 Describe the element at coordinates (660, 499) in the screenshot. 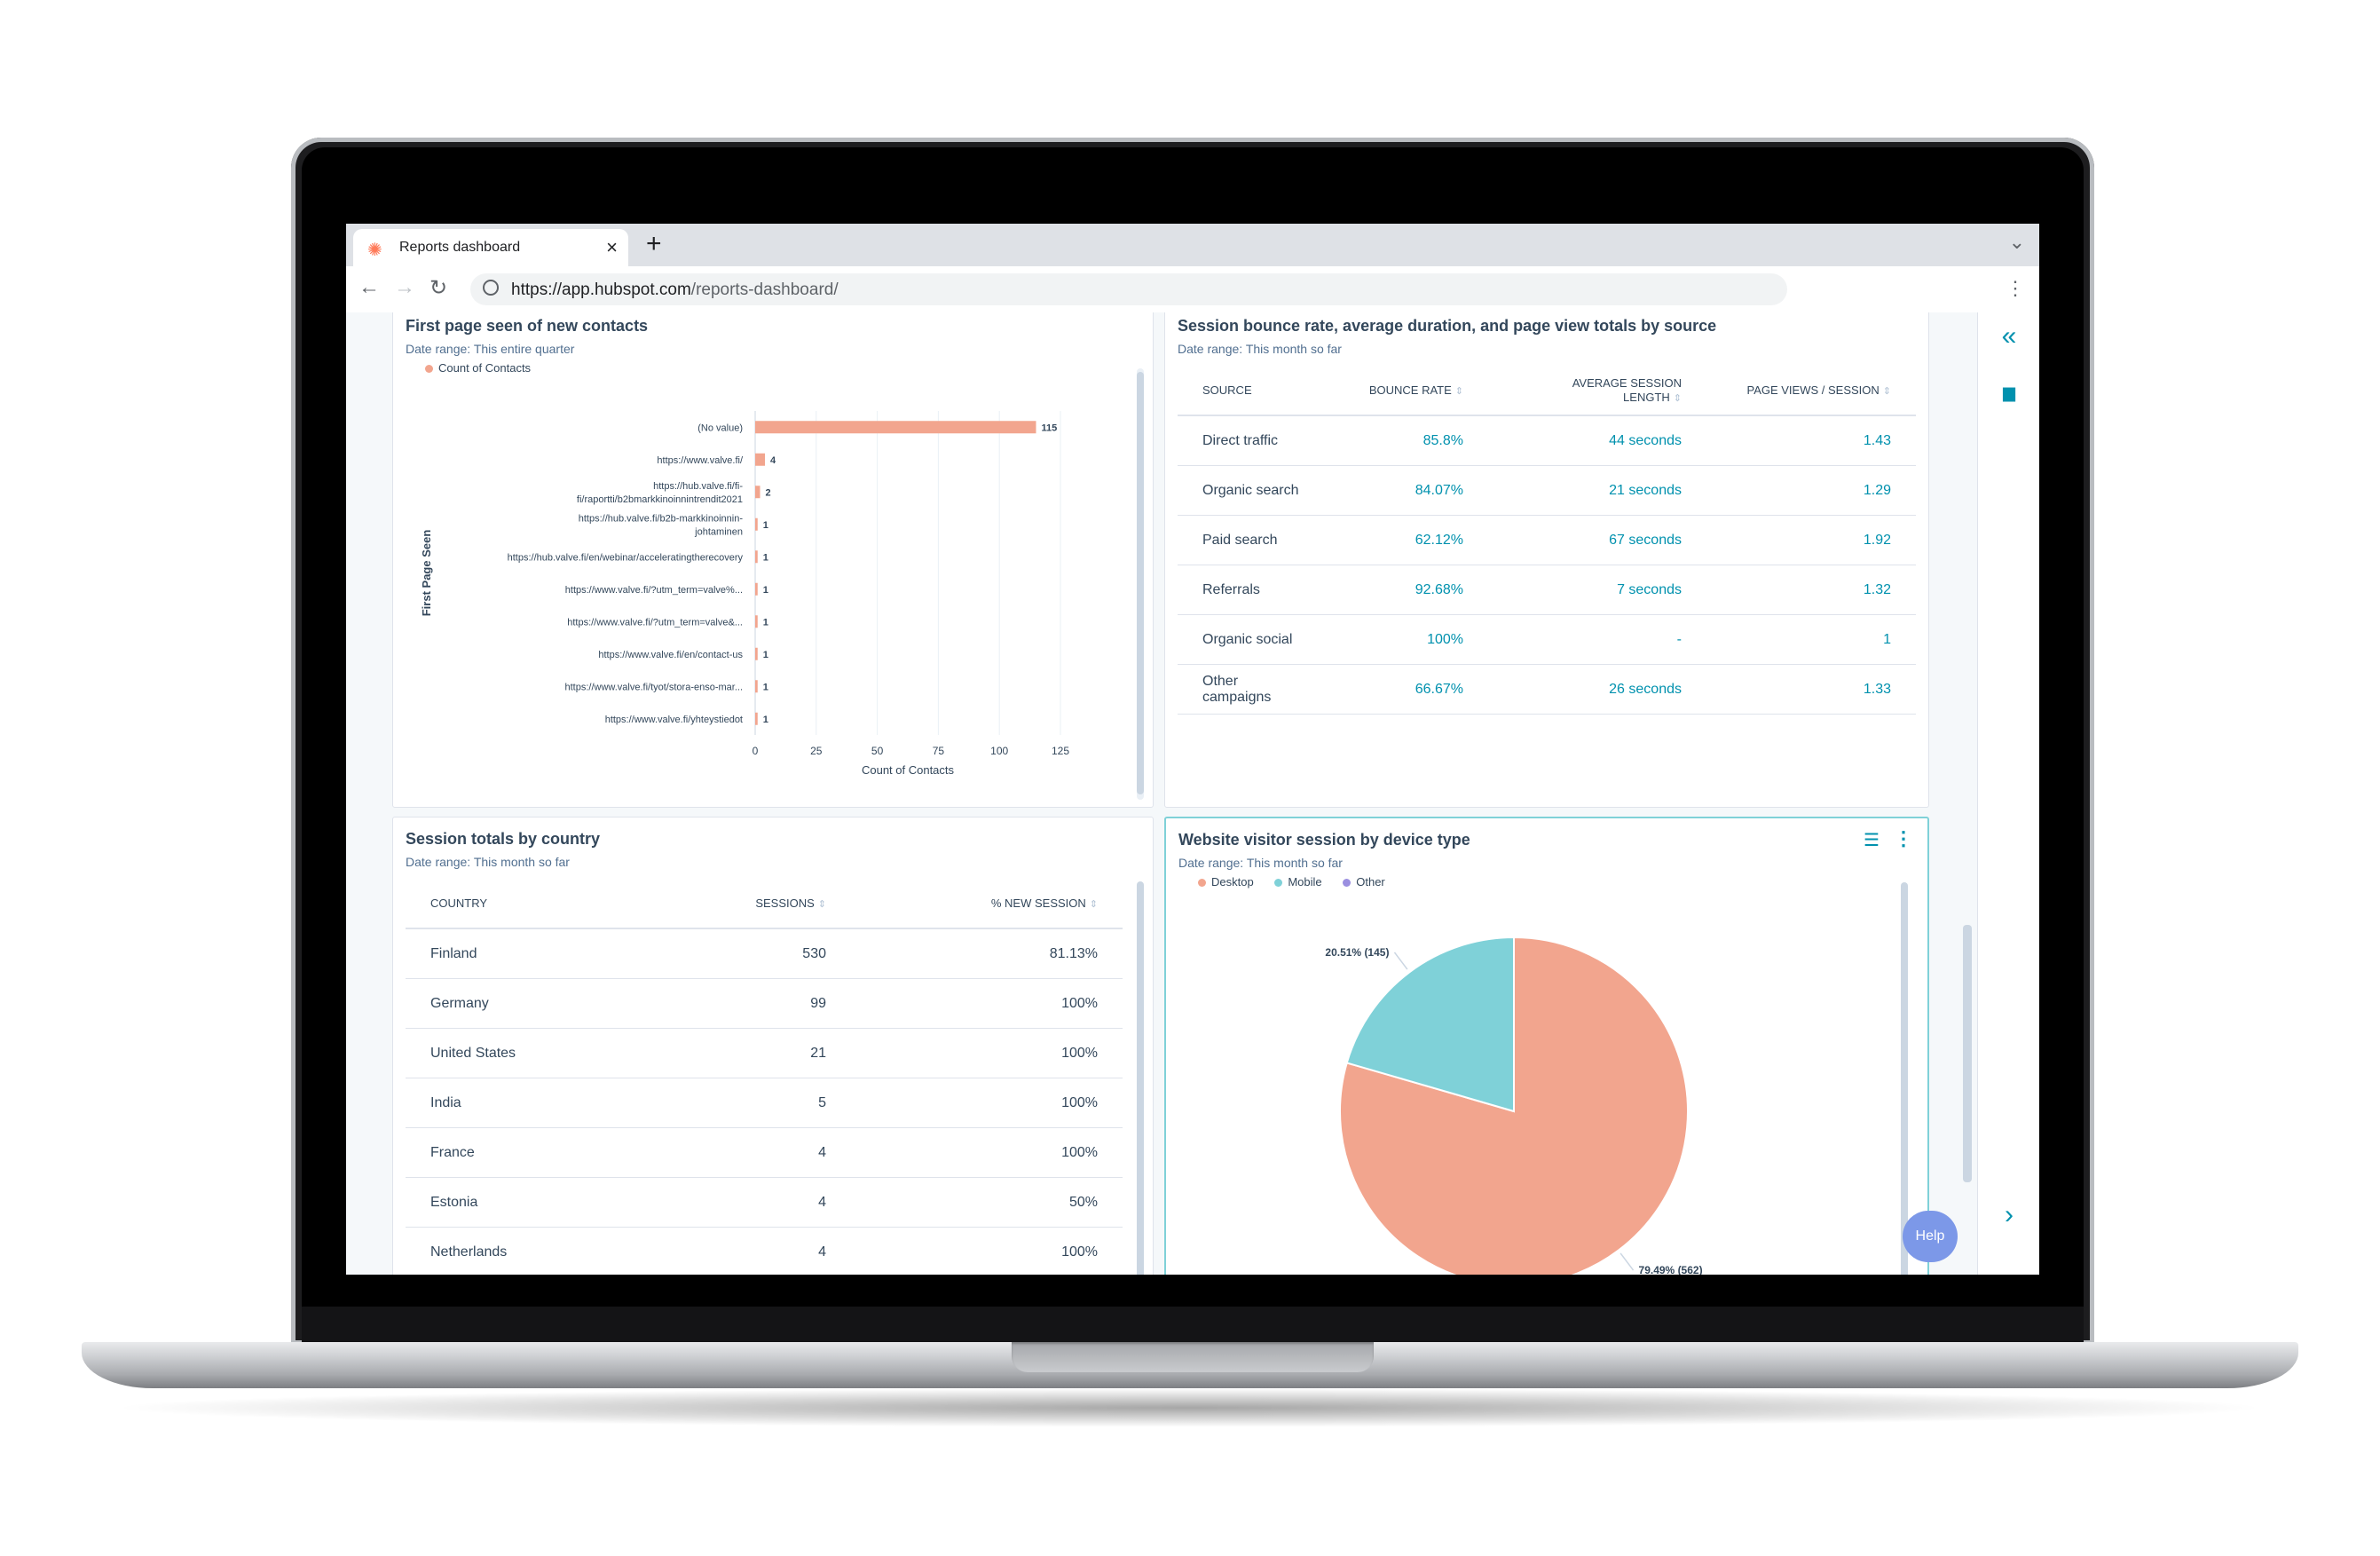

I see `y-tick-label: fi/raportti/b2bmarkkinoinnintrendit2021` at that location.